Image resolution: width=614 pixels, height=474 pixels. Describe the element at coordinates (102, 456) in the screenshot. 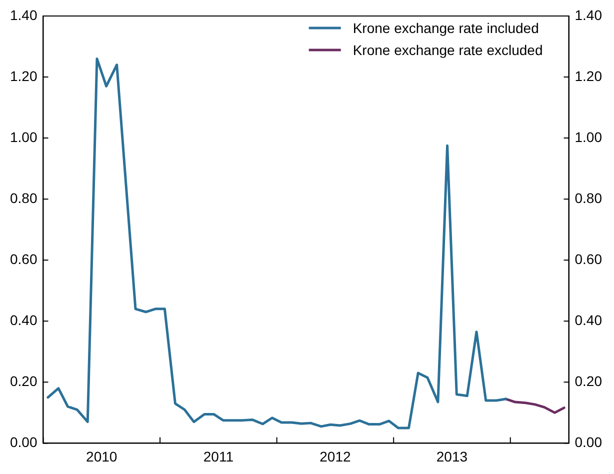

I see `x-tick-label: 2010` at that location.